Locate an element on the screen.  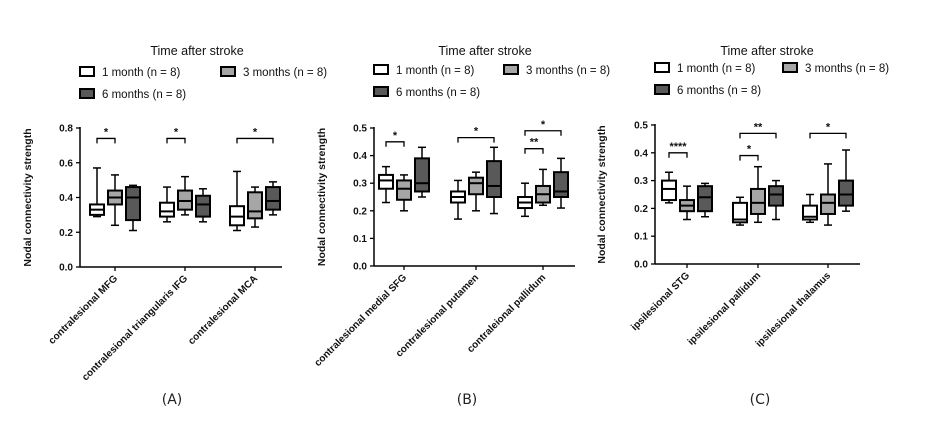
significance-bracket-3: ** is located at coordinates (758, 130).